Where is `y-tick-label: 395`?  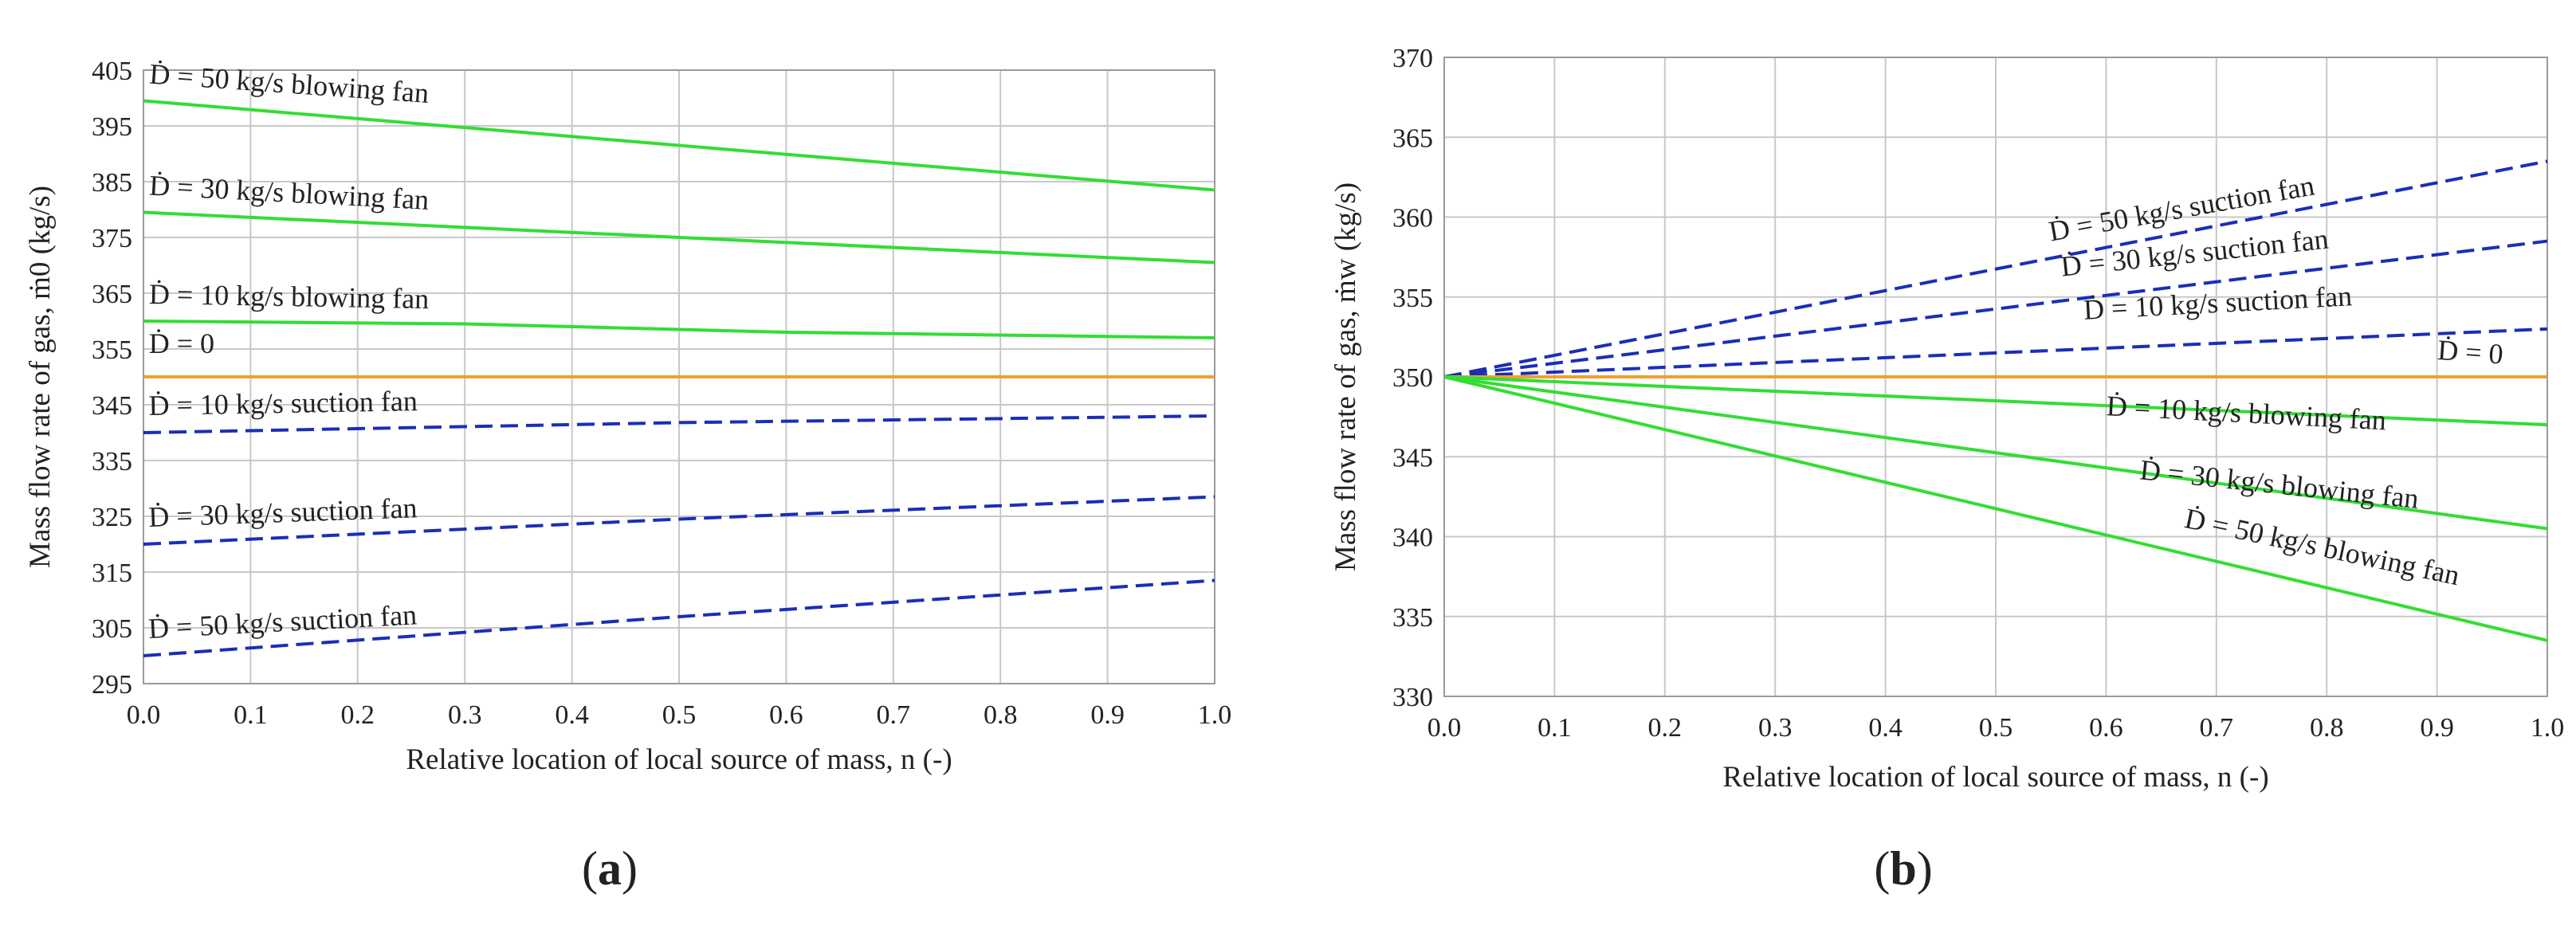 y-tick-label: 395 is located at coordinates (112, 127).